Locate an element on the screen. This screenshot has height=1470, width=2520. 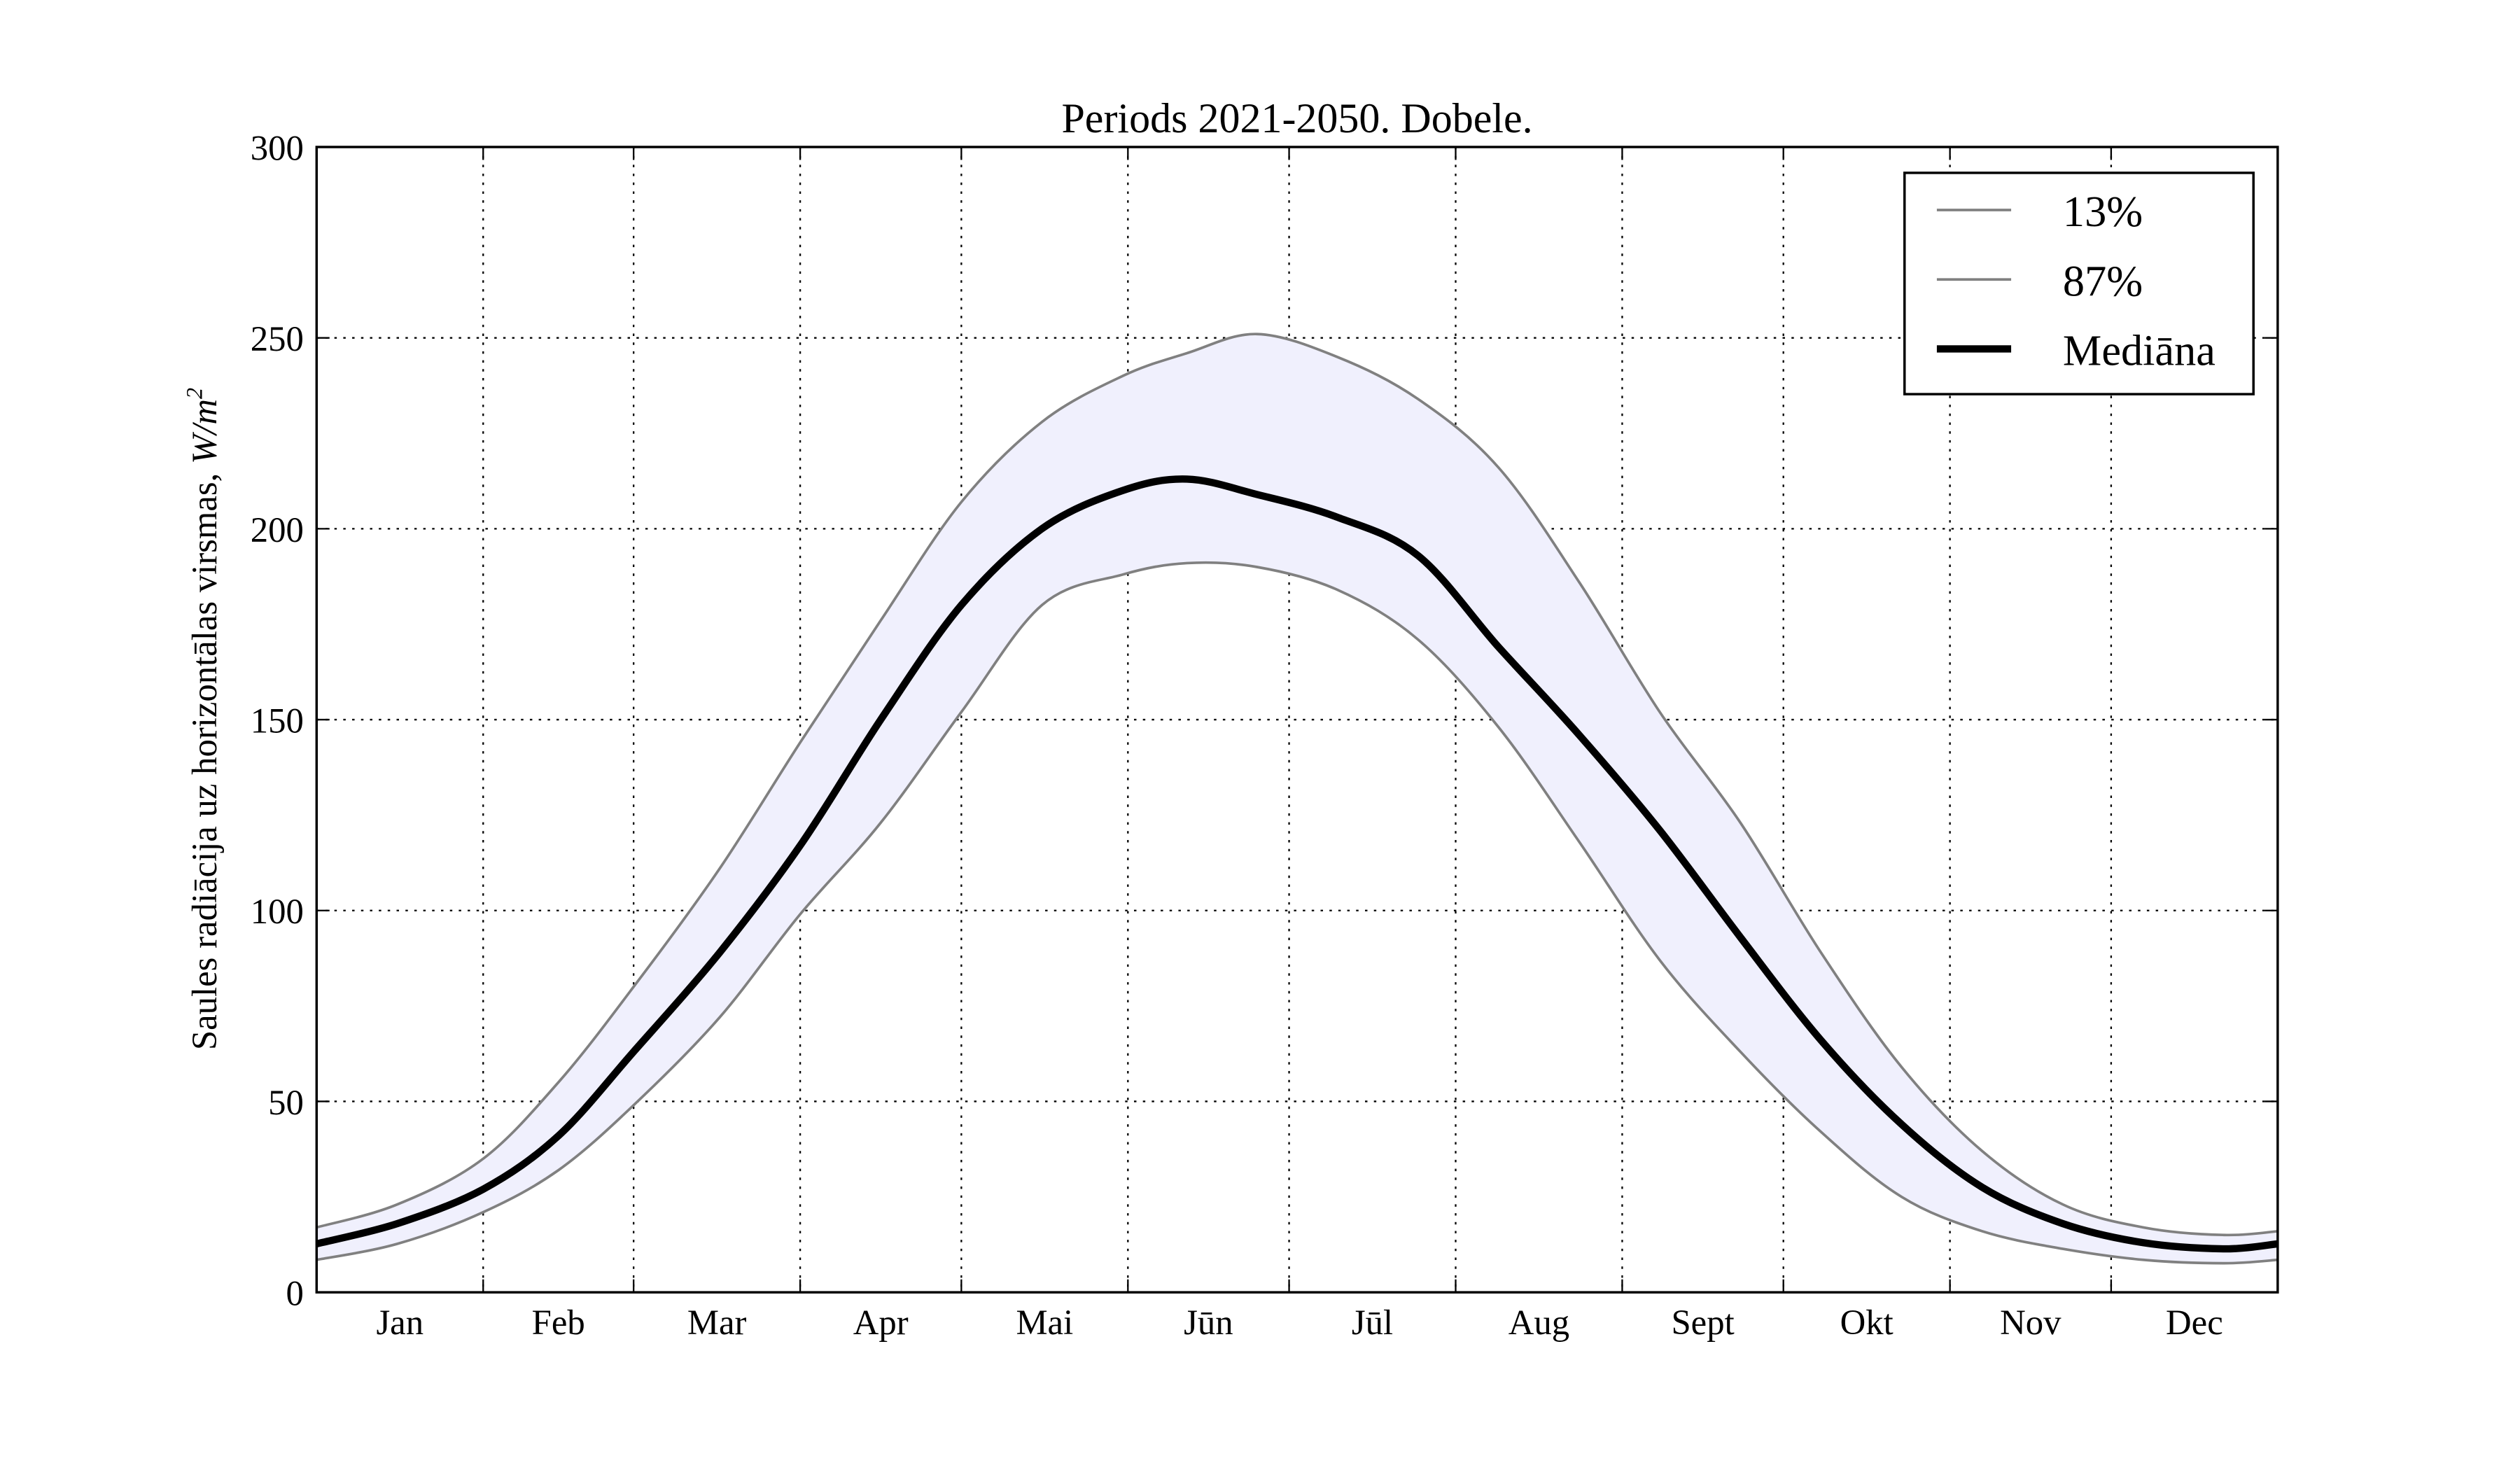
x-tick-label: Jūl is located at coordinates (1372, 1322).